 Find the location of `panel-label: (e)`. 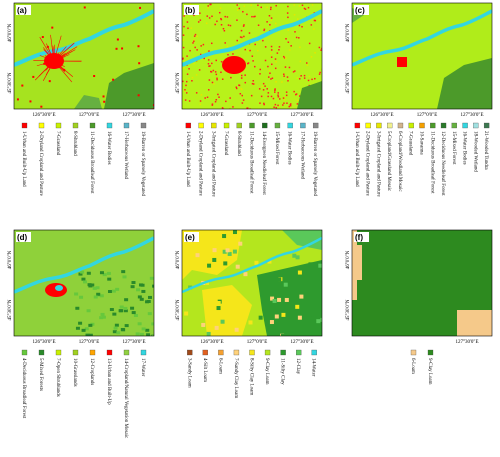

panel-label: (e) is located at coordinates (190, 237).